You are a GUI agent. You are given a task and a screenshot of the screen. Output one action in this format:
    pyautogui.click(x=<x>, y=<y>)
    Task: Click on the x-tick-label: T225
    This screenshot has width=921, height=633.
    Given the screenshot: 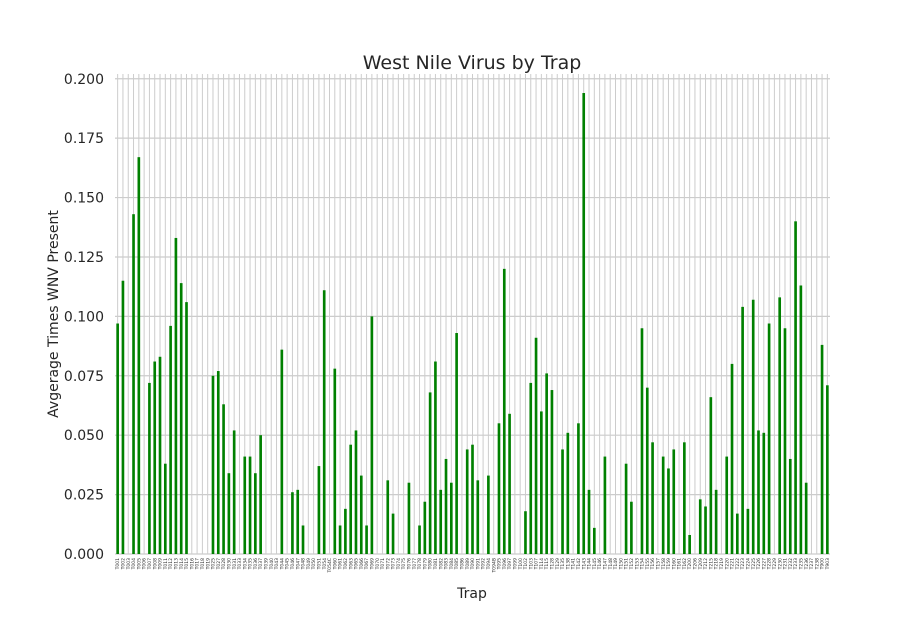 What is the action you would take?
    pyautogui.click(x=754, y=564)
    